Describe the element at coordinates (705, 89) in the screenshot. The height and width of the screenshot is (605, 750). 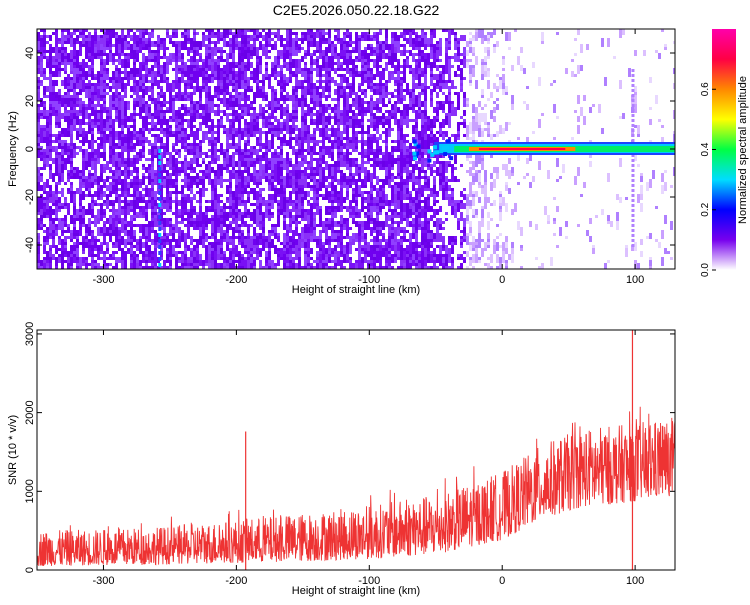
I see `colorbar-tick-label: 0.6` at that location.